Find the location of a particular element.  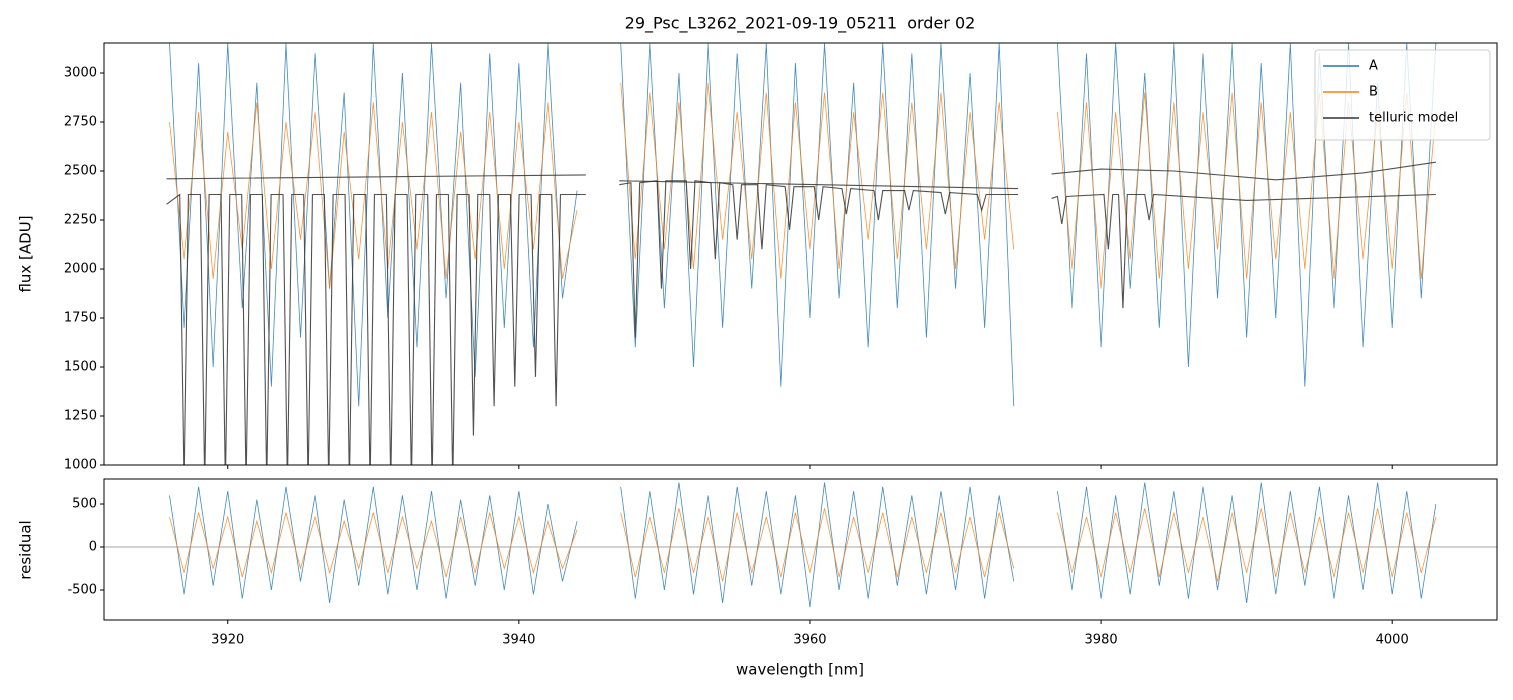

y-tick-label: 2250 is located at coordinates (80, 219).